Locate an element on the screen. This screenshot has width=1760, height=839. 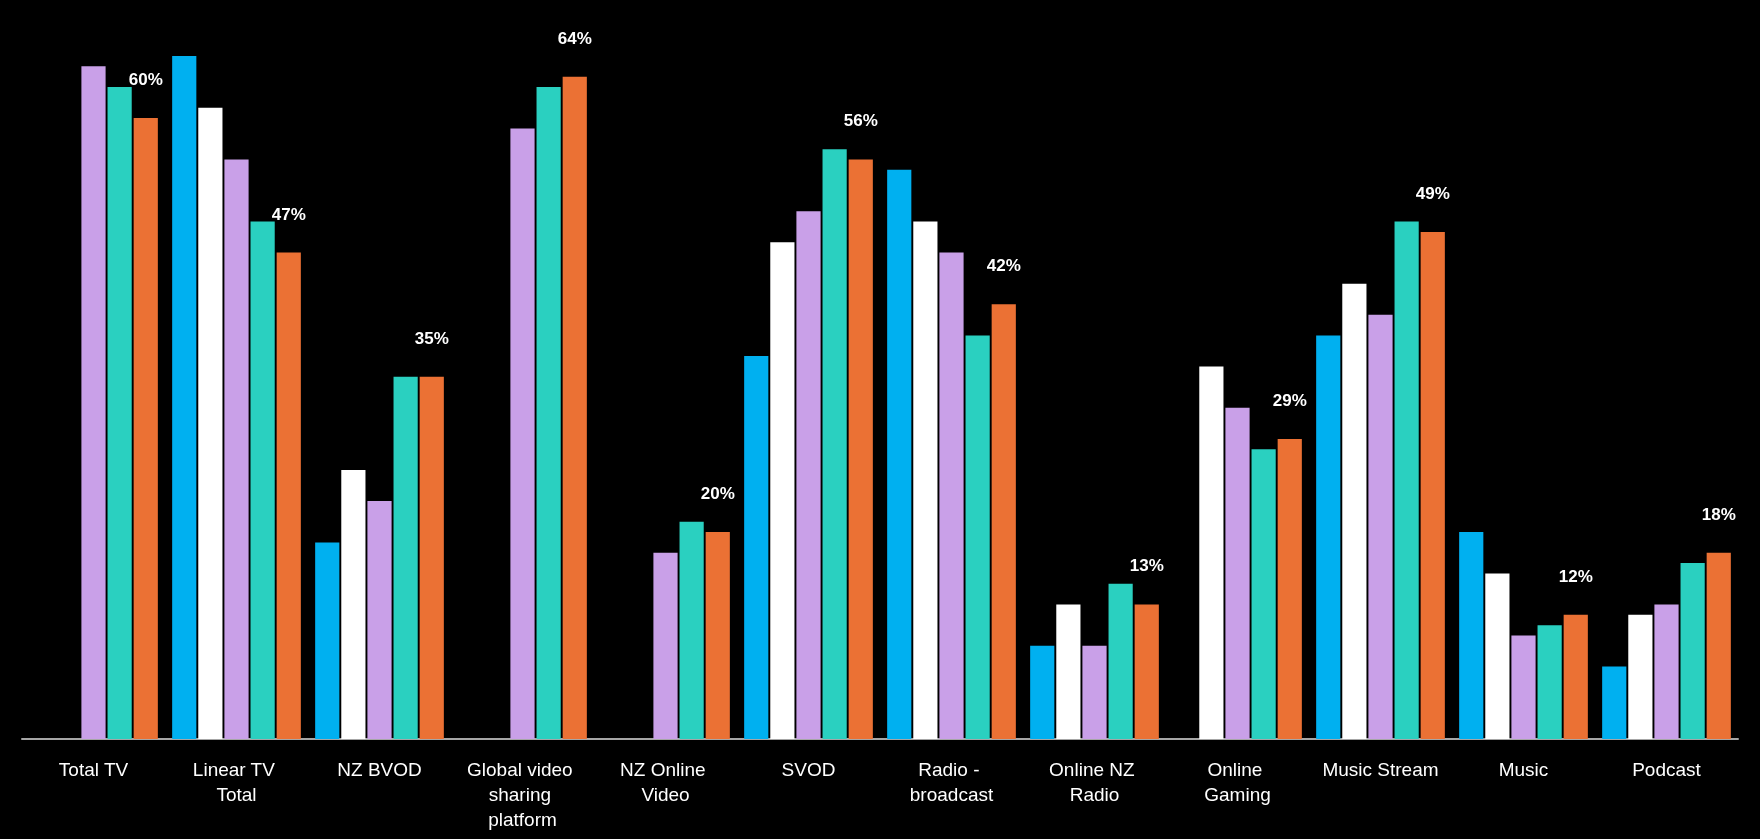
x-tick-label: Global video sharing platform is located at coordinates (522, 794).